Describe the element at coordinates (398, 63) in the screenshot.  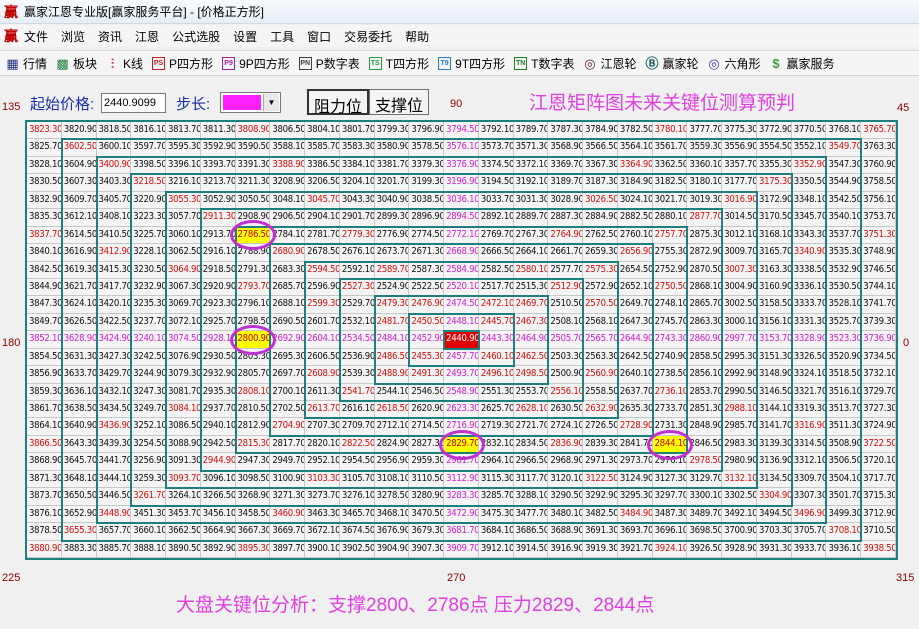
I see `toolbar-button-6: TS T四方形` at that location.